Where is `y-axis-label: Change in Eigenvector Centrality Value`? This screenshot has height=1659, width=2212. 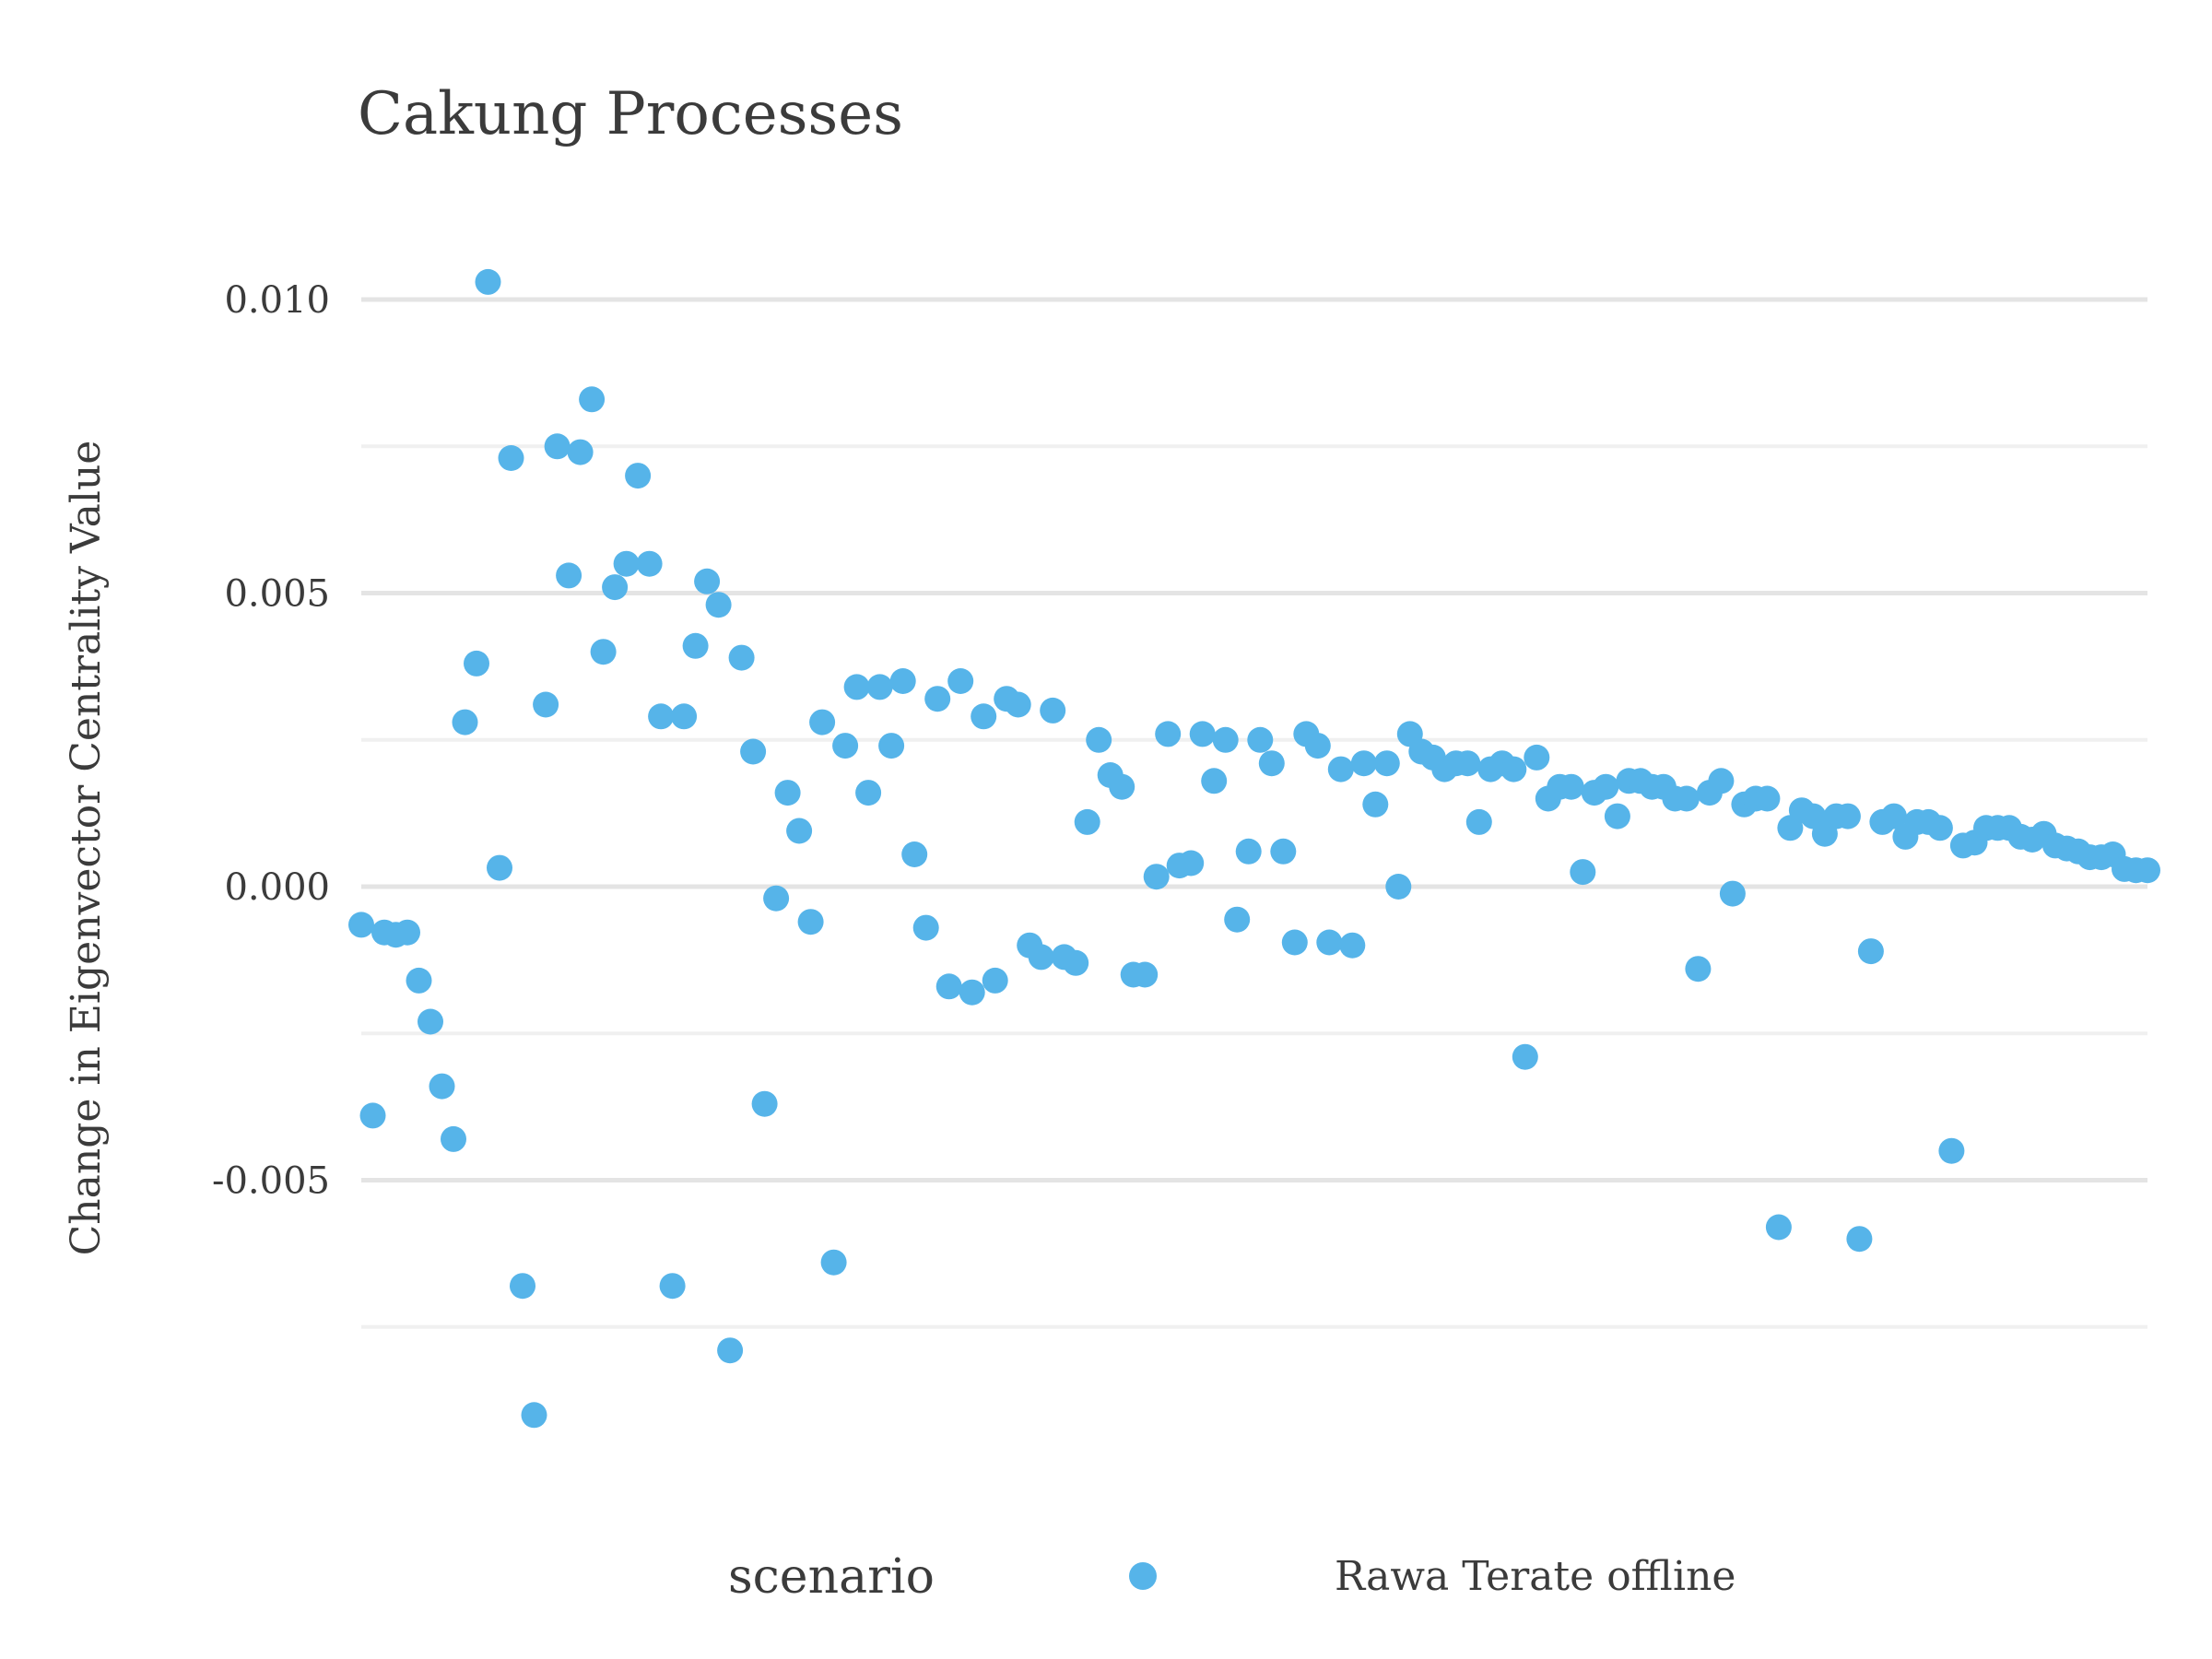
y-axis-label: Change in Eigenvector Centrality Value is located at coordinates (86, 848).